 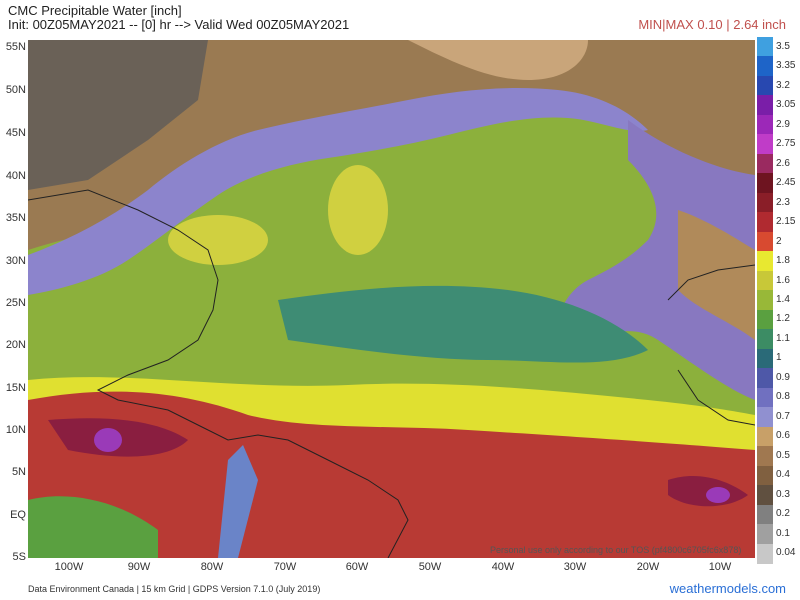 What do you see at coordinates (15, 261) in the screenshot?
I see `lat-label: 30N` at bounding box center [15, 261].